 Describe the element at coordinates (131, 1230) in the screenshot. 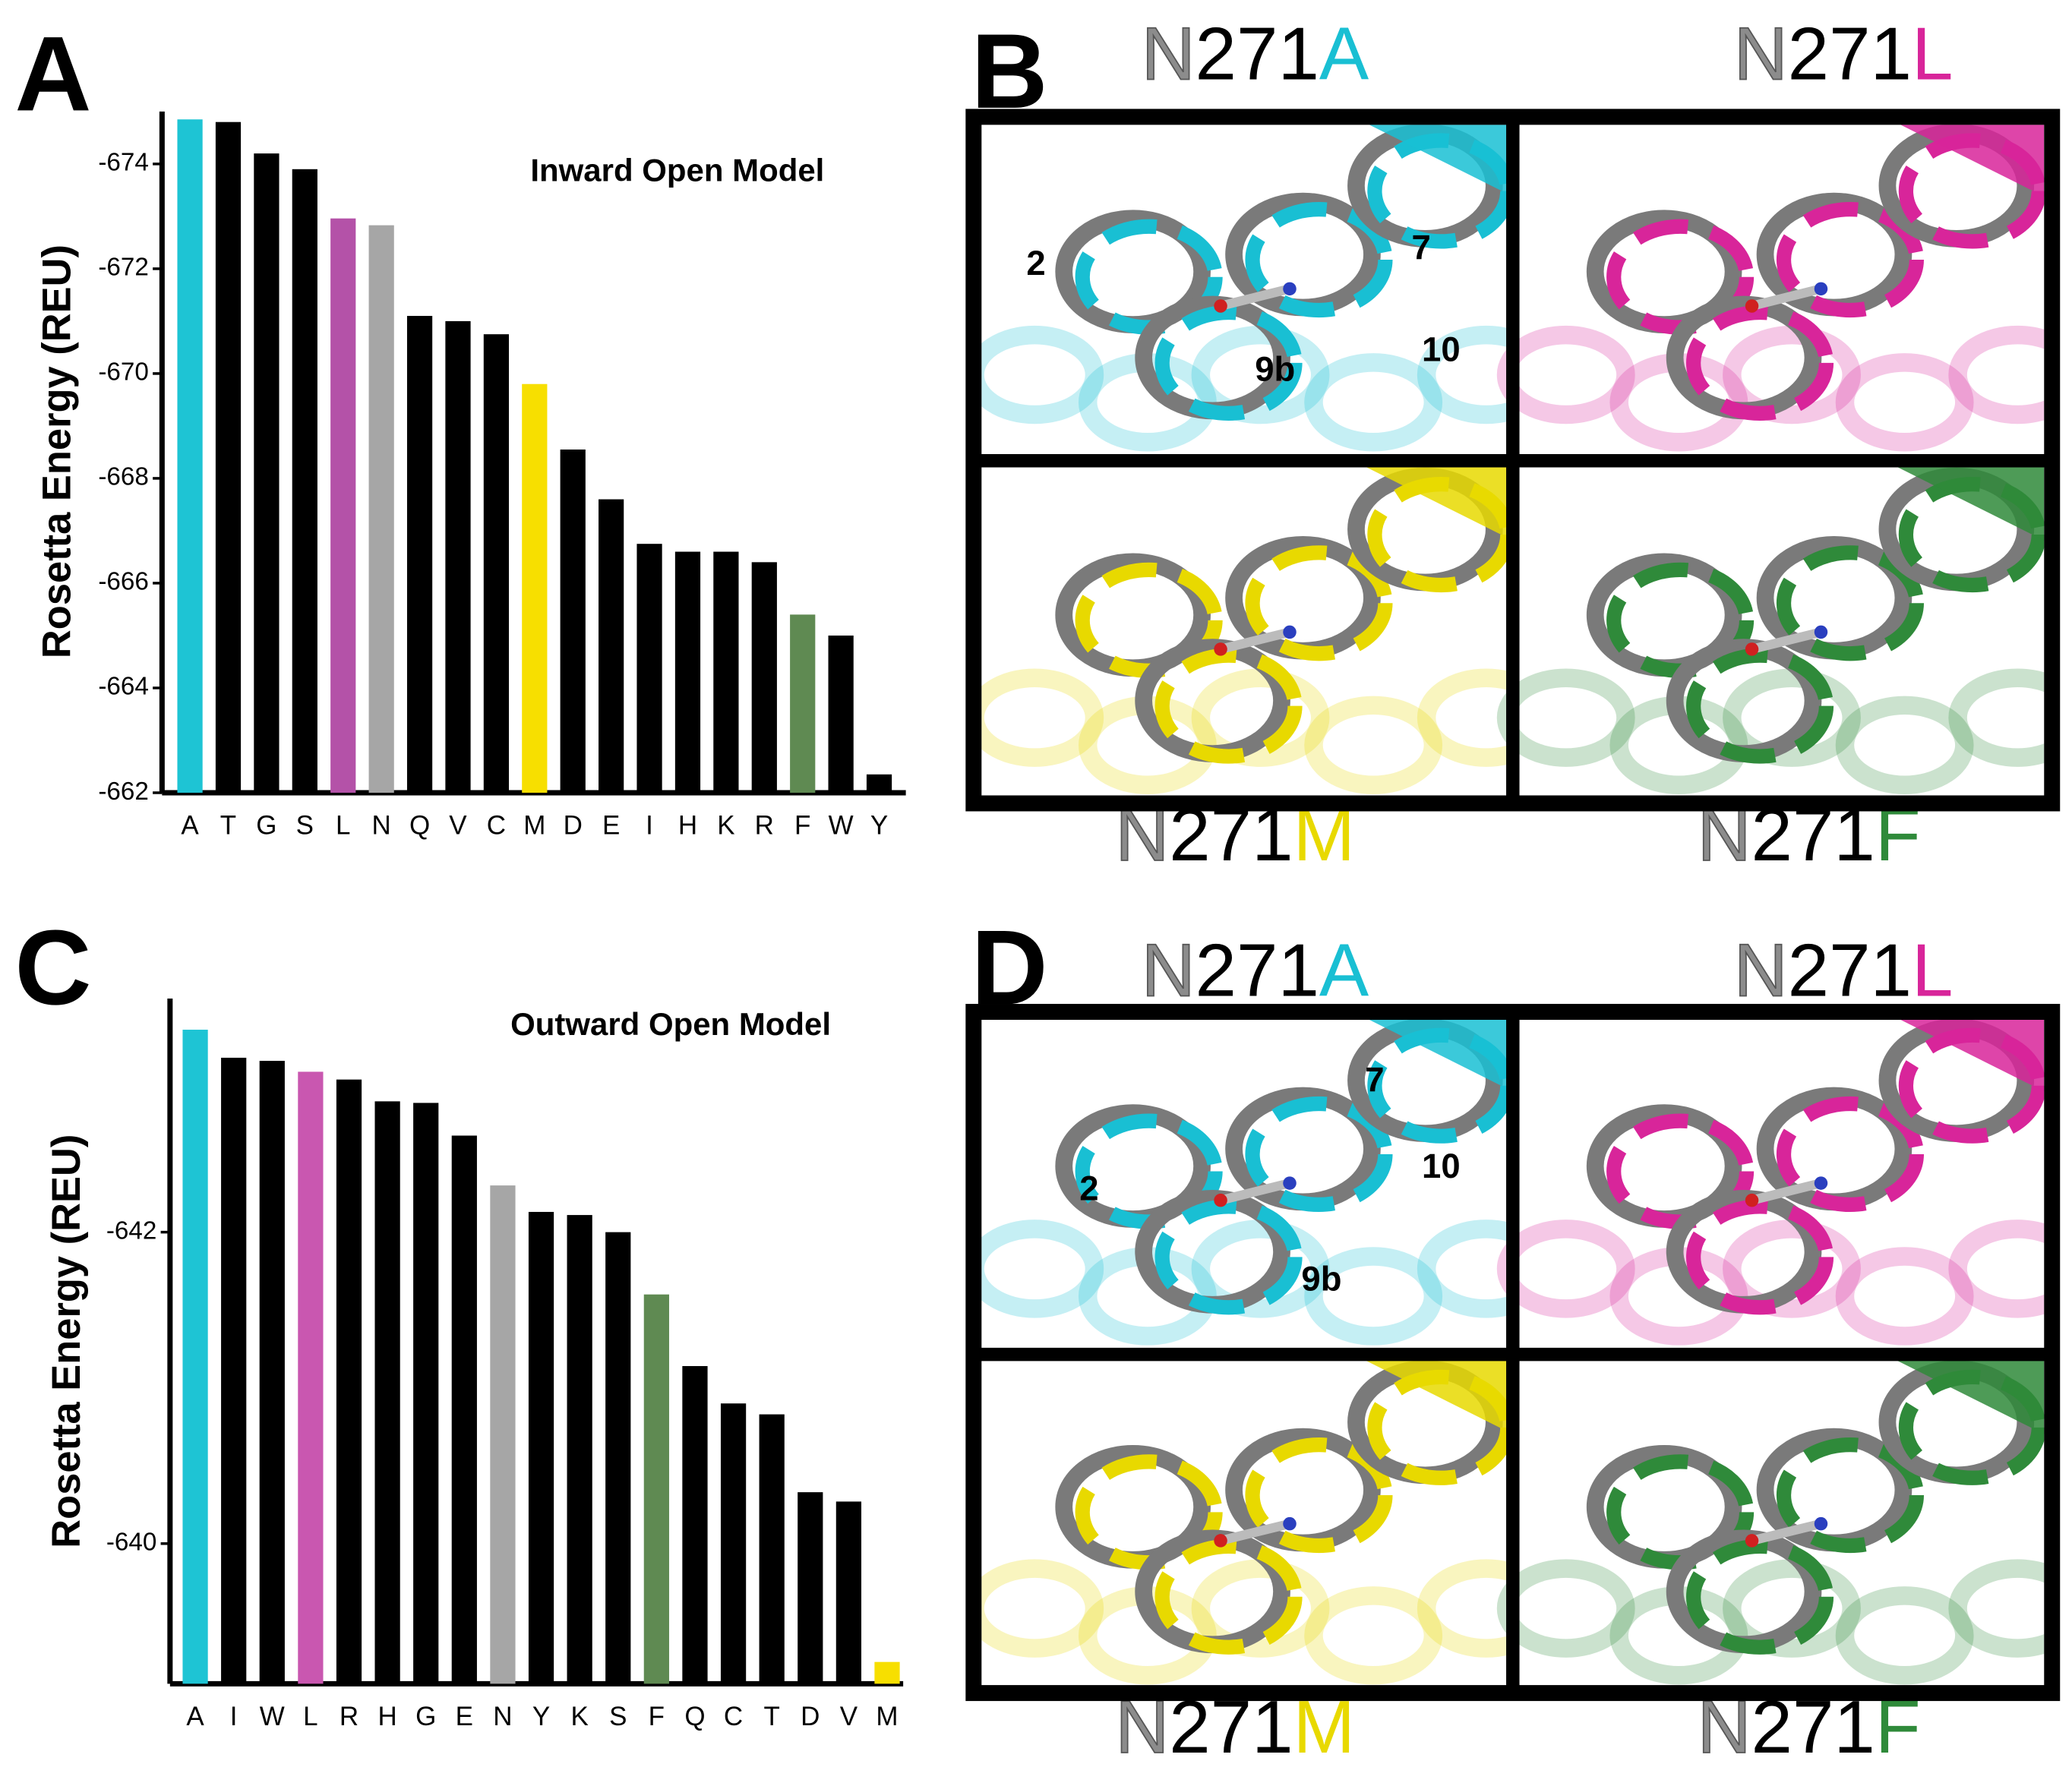

I see `y-tick-label: -642` at that location.